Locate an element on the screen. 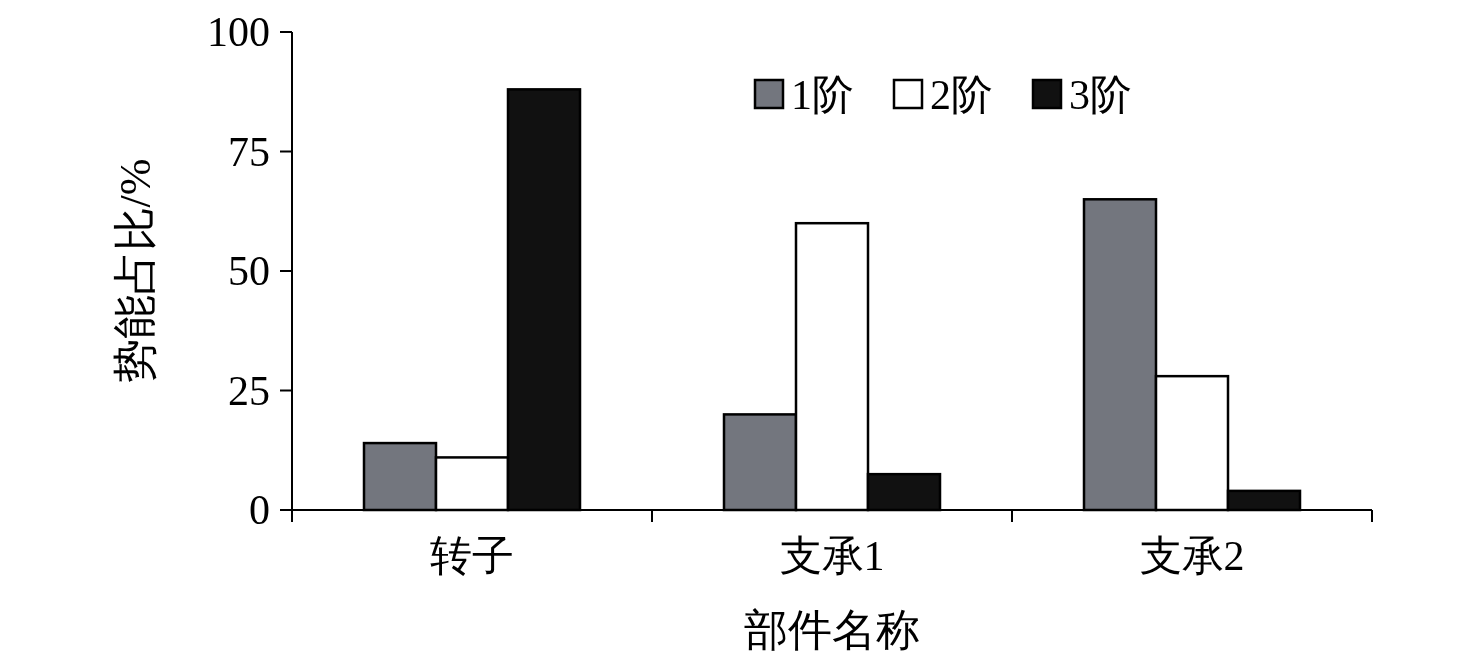 The image size is (1476, 669). y-tick-label: 50 is located at coordinates (249, 271).